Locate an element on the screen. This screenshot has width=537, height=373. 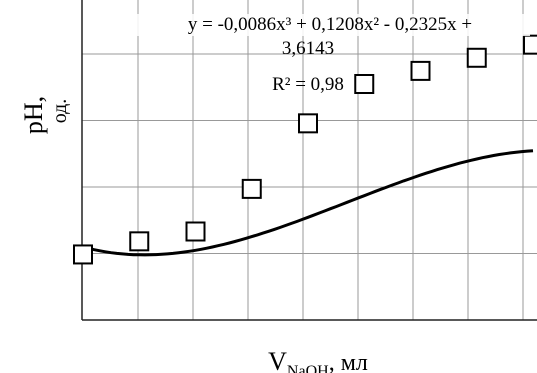
trendline-equation: y = -0,0086x³ + 0,1208x² - 0,2325x + is located at coordinates (330, 24).